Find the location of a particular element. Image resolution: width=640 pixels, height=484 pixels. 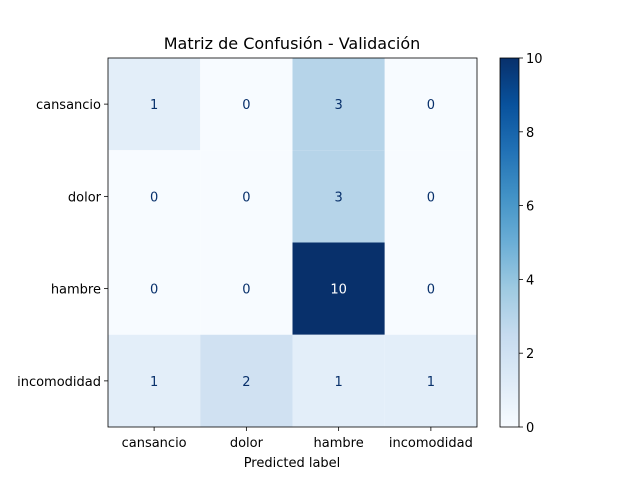

chart-title: Matriz de Confusión - Validación is located at coordinates (292, 43).